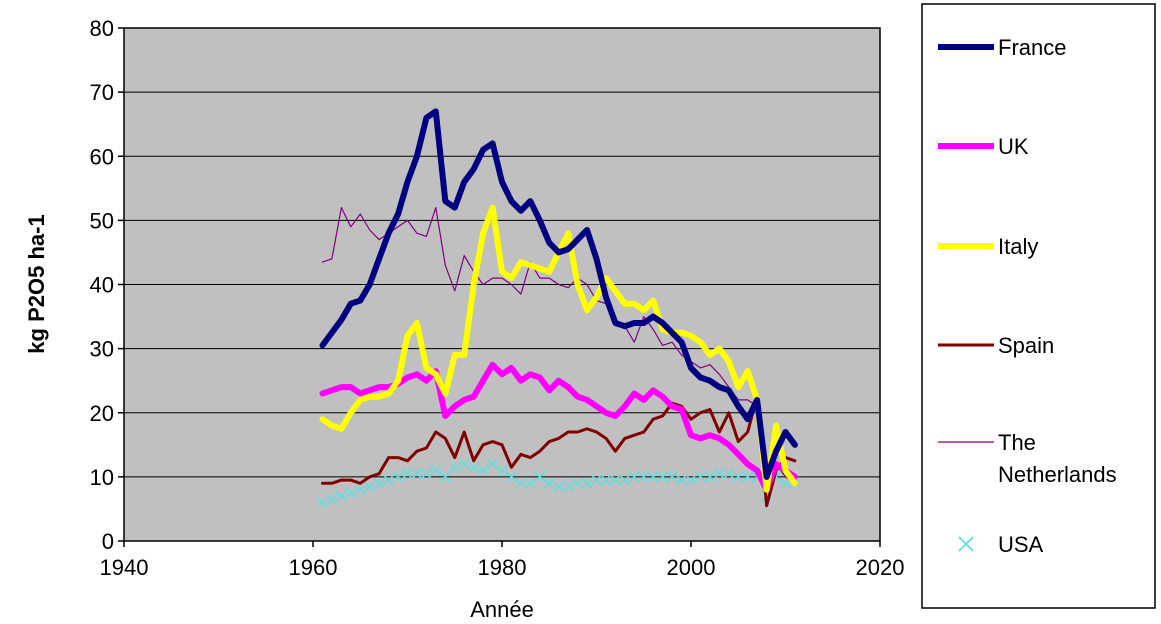 This screenshot has height=624, width=1161. What do you see at coordinates (102, 413) in the screenshot?
I see `y-tick-label: 20` at bounding box center [102, 413].